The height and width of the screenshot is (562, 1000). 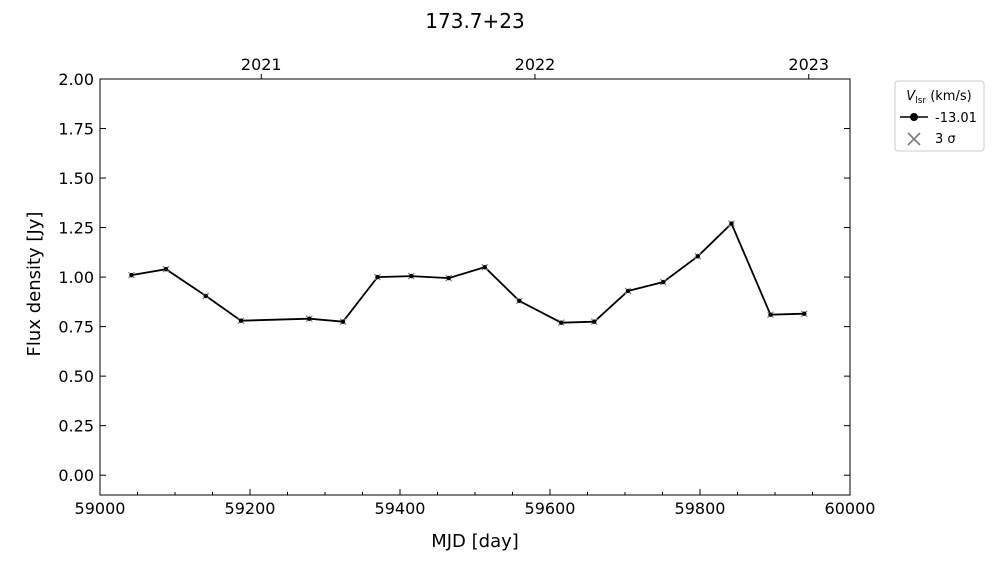 I want to click on y-tick-label: 1.00, so click(x=76, y=277).